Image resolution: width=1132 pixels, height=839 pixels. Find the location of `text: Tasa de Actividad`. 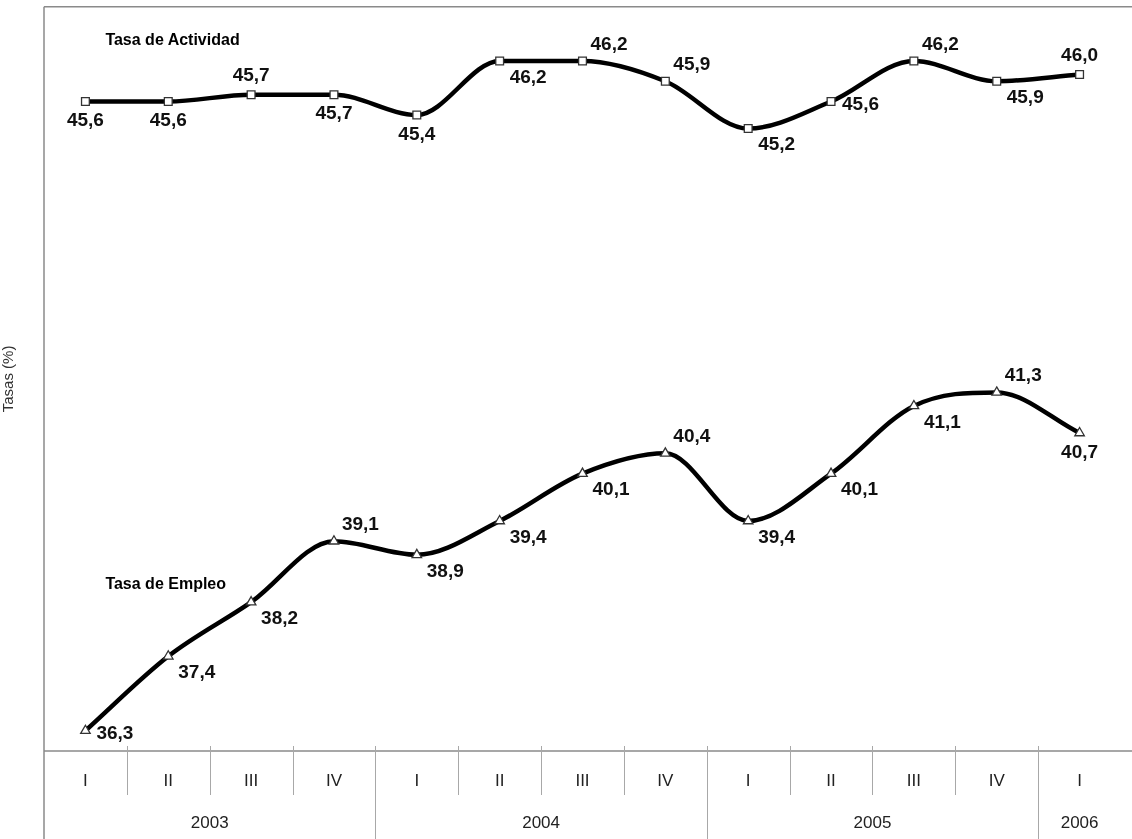

text: Tasa de Actividad is located at coordinates (172, 40).